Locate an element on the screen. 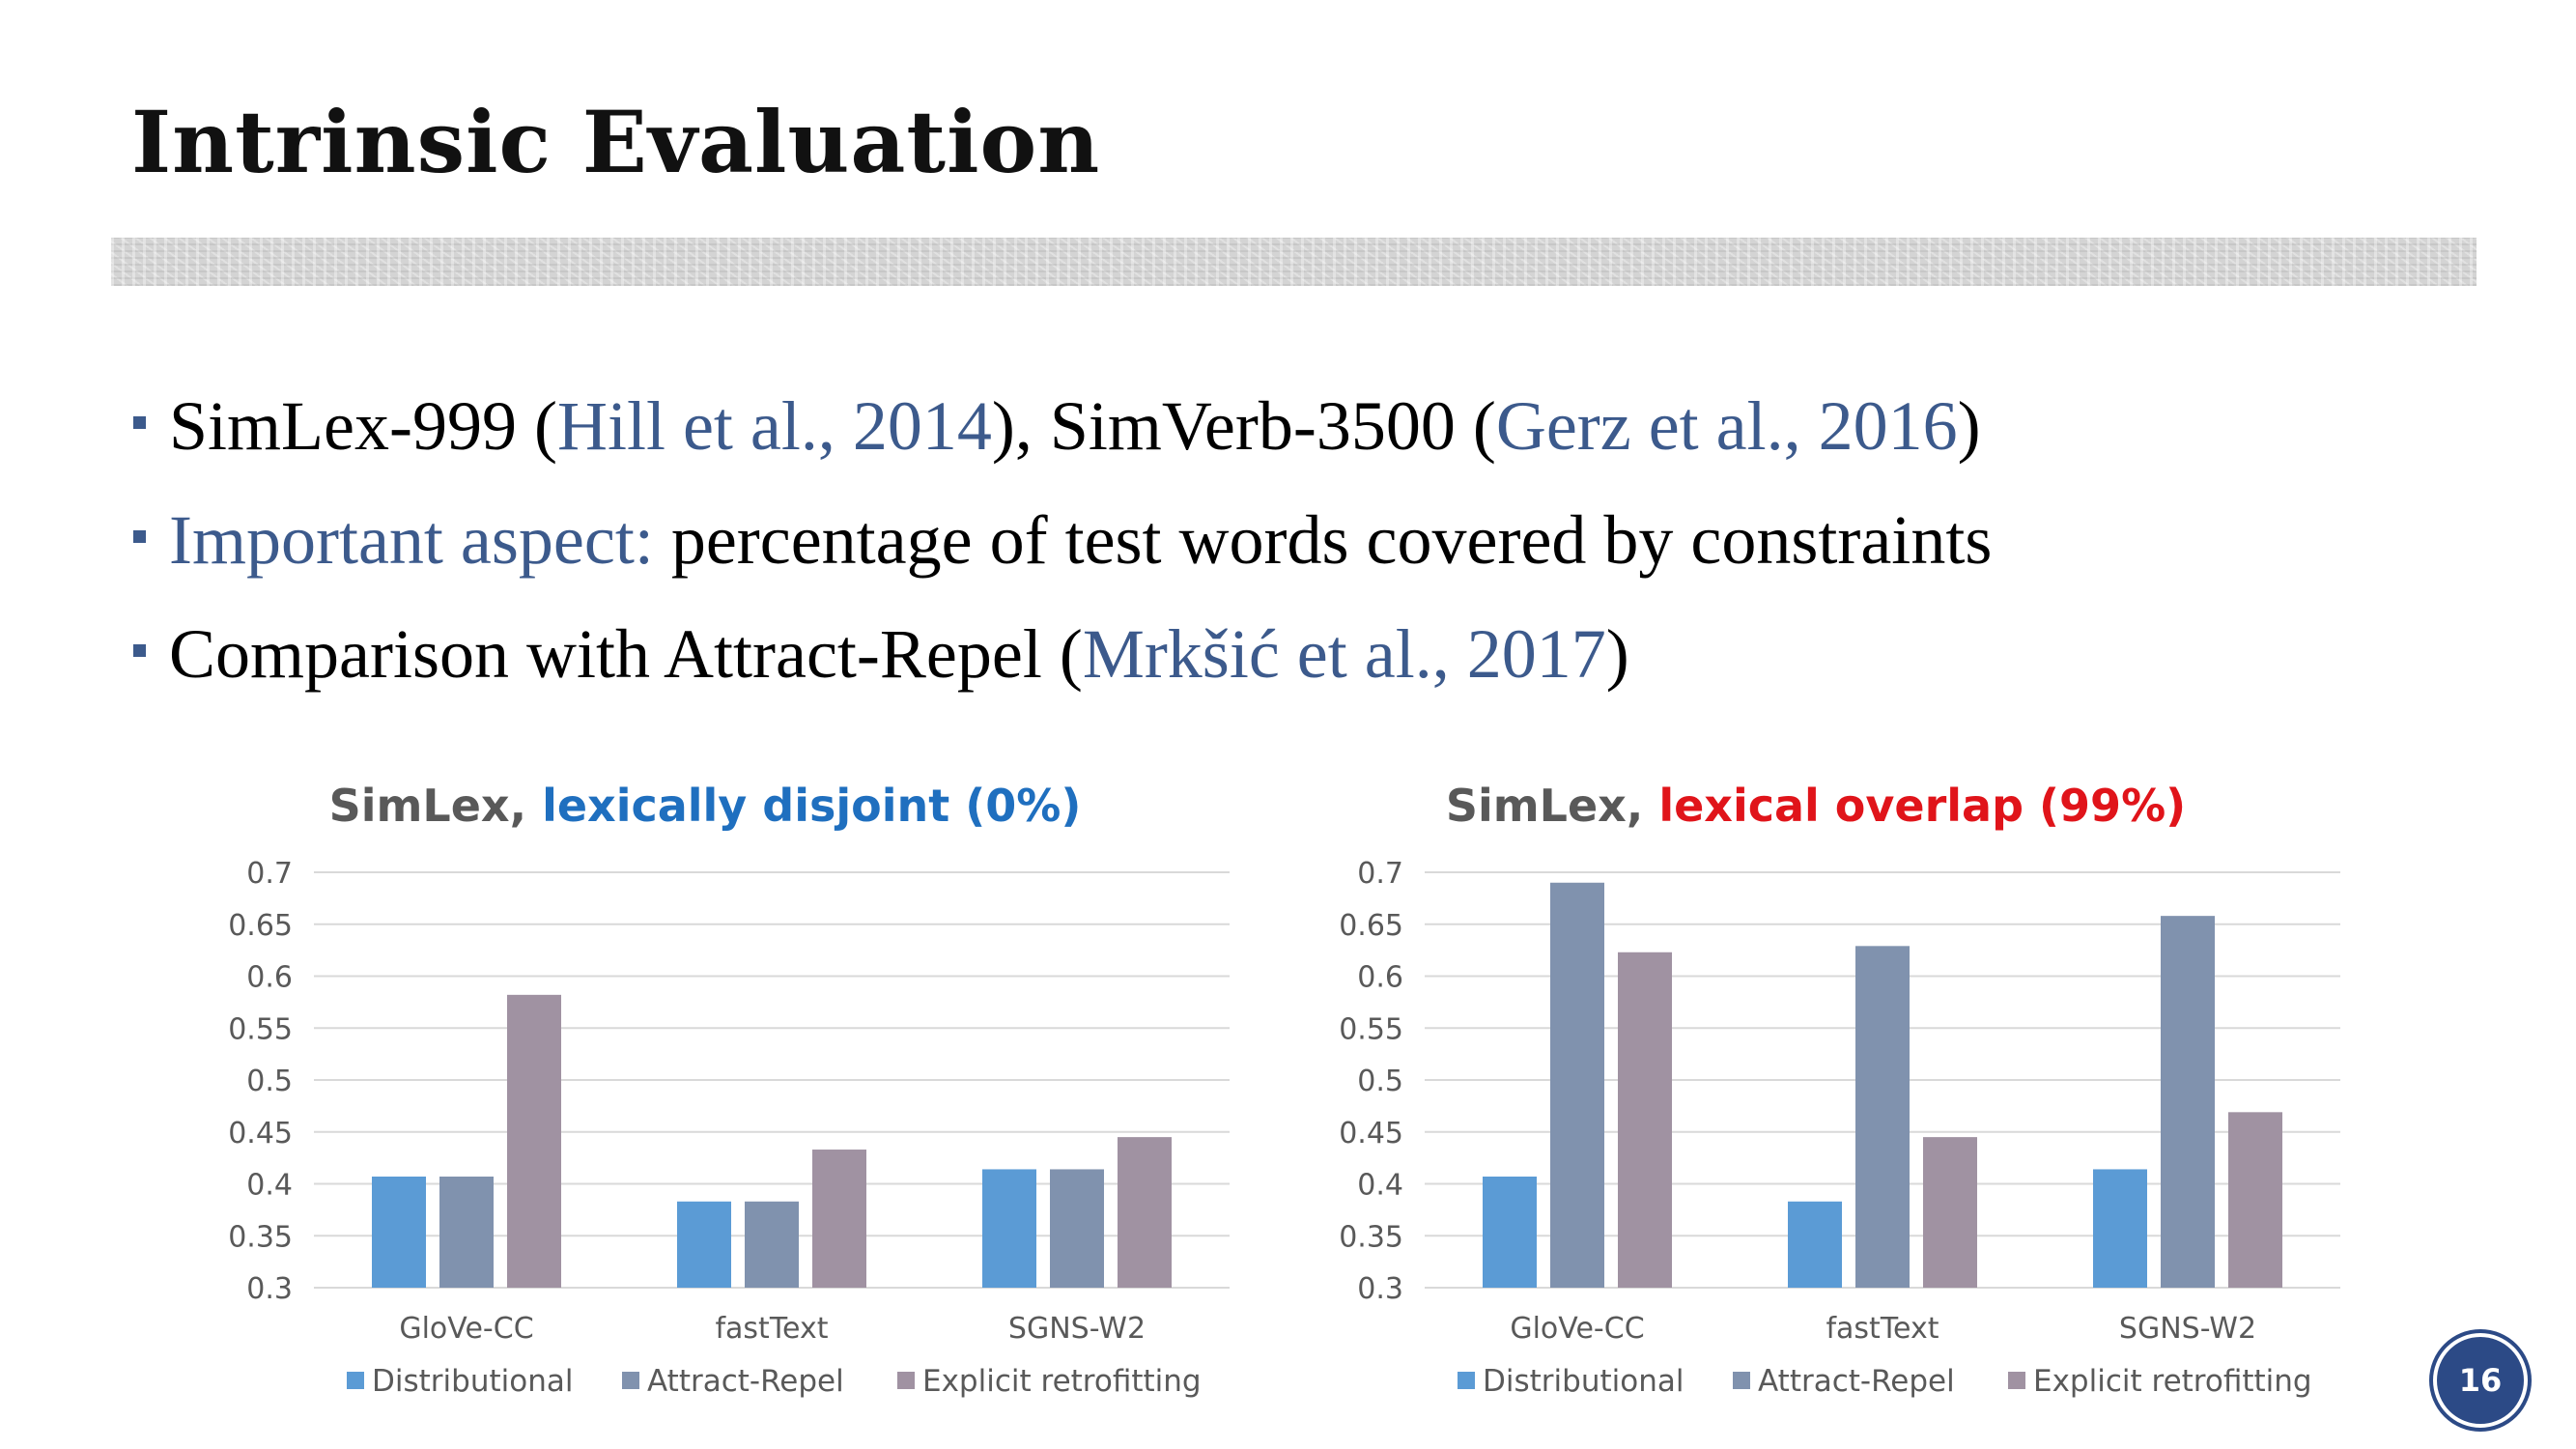 This screenshot has height=1449, width=2576. citation-text: Hill et al., 2014 is located at coordinates (774, 426).